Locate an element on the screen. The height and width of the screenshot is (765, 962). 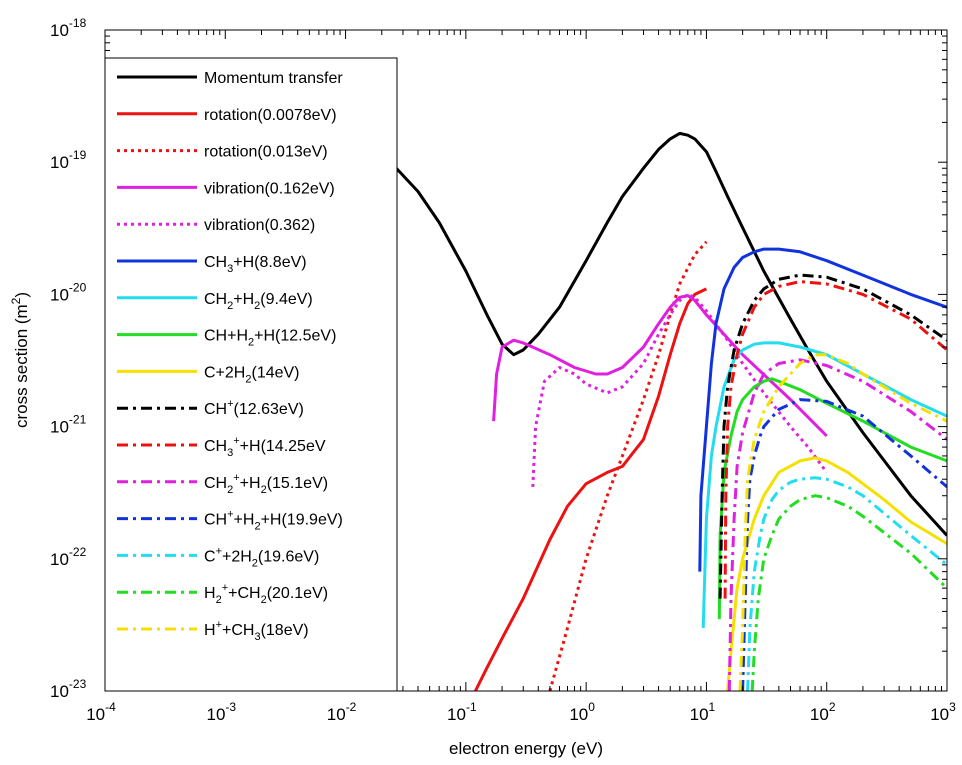
legend-entry: CH3+H(8.8eV) is located at coordinates (212, 264).